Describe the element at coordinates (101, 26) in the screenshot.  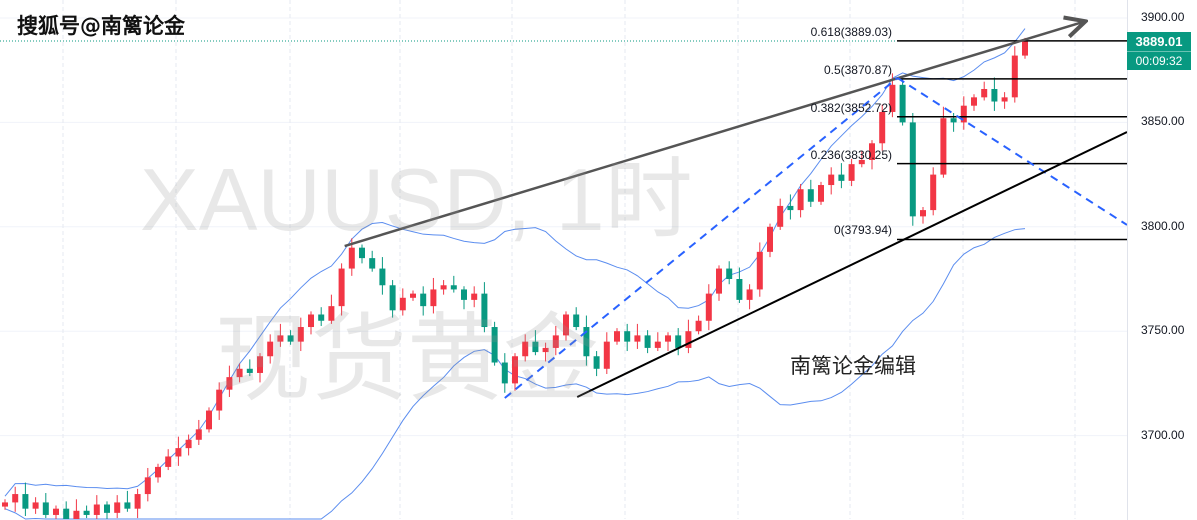
I see `page-title: 搜狐号@南篱论金` at that location.